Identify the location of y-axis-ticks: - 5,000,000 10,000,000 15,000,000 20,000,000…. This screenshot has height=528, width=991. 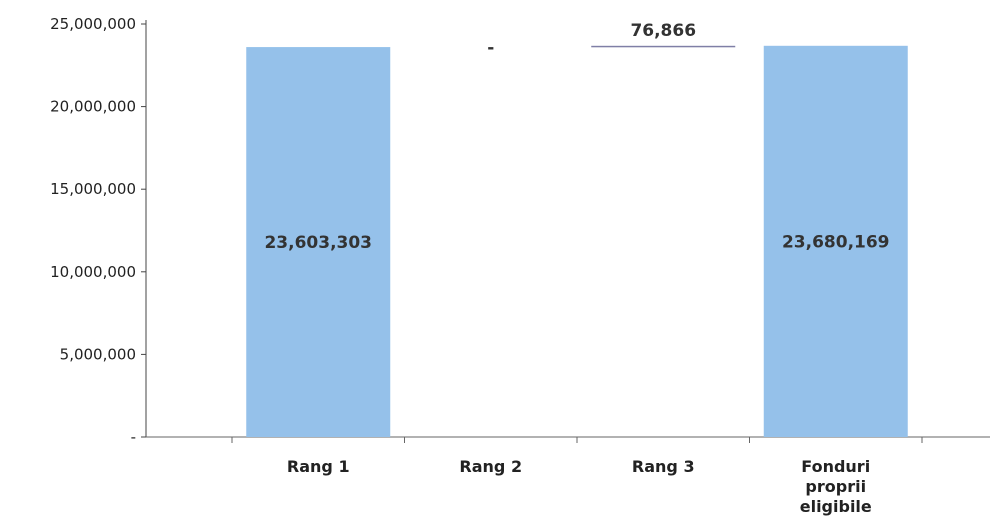
(98, 230).